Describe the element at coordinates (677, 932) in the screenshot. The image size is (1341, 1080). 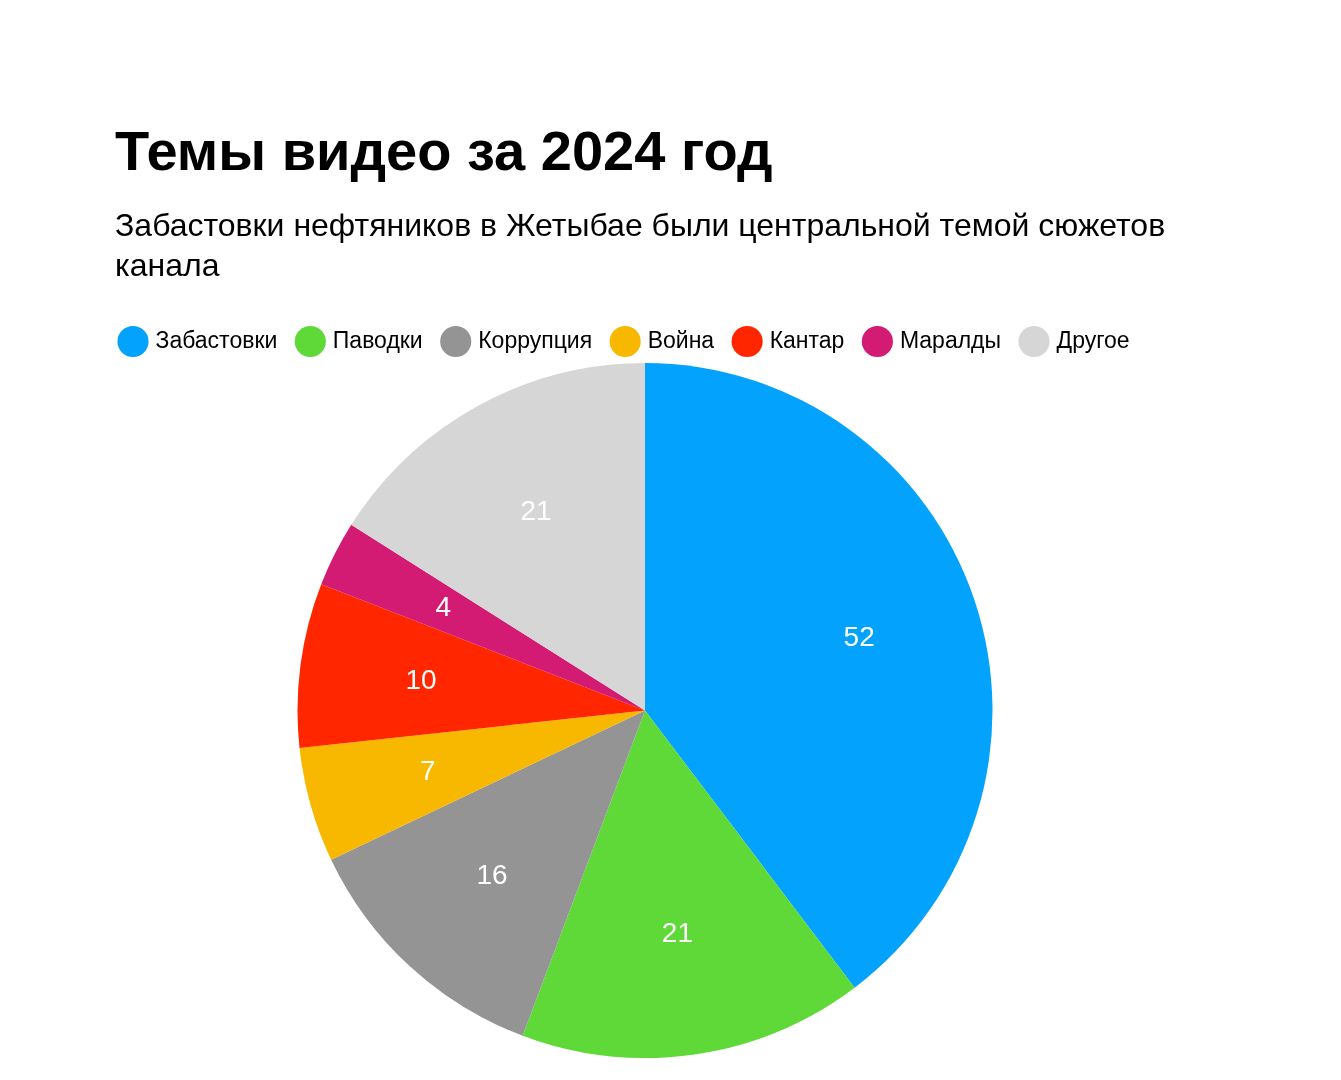
I see `data-label: 21` at that location.